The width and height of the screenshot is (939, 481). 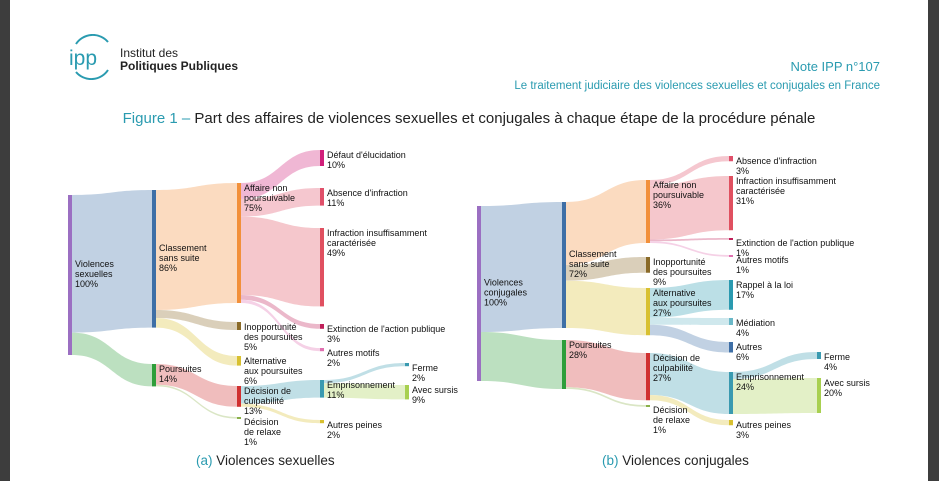 What do you see at coordinates (676, 368) in the screenshot?
I see `sankey-node-label: Décision de culpabilité 27%` at bounding box center [676, 368].